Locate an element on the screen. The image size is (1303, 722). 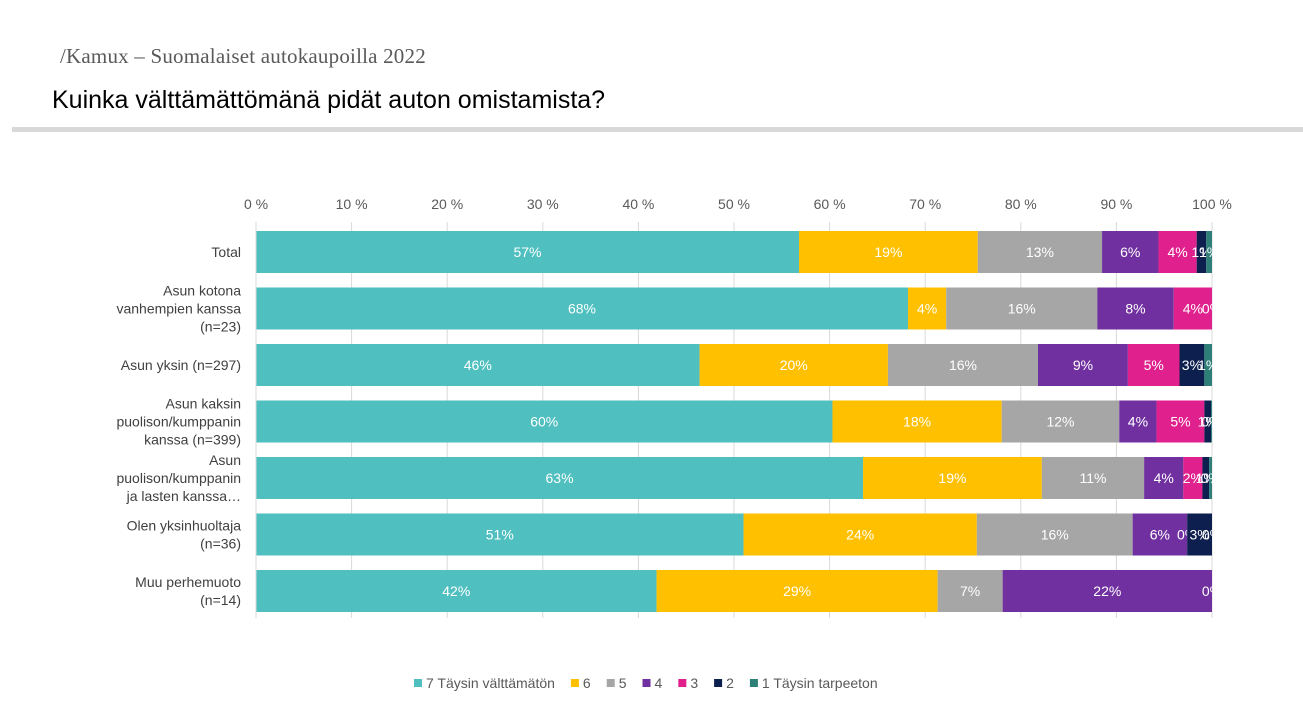
data-label: 9% is located at coordinates (1083, 365).